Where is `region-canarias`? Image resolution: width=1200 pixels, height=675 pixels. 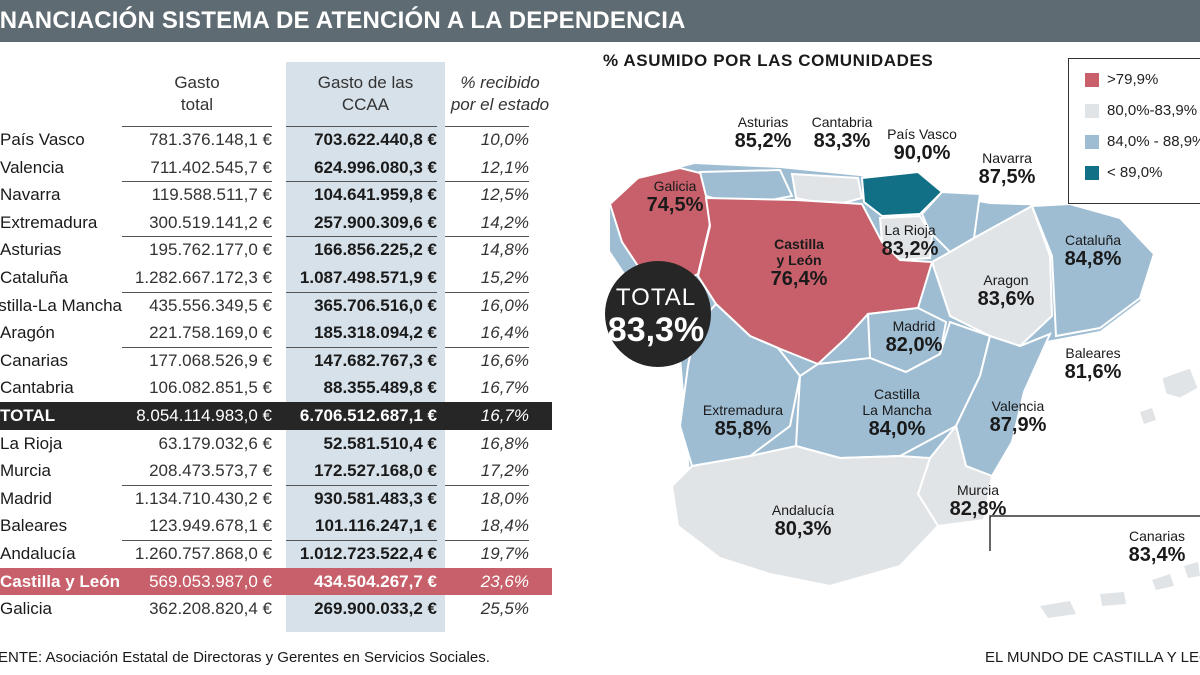 region-canarias is located at coordinates (1120, 590).